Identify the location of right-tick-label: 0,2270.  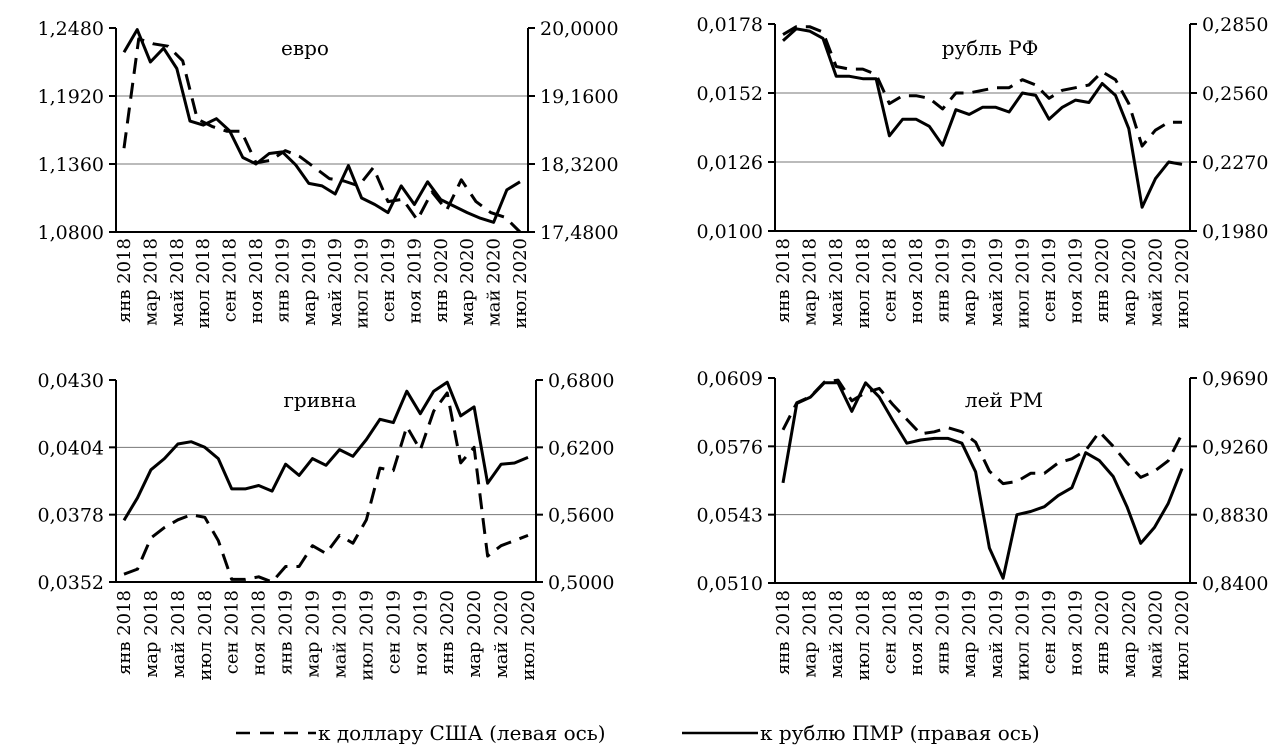
(1235, 163).